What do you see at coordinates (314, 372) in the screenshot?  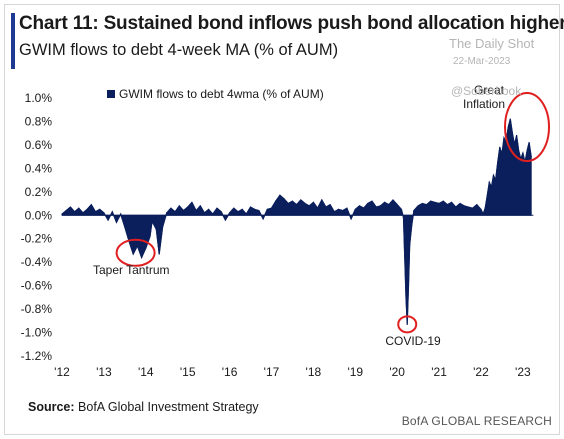 I see `x-tick-label: '18` at bounding box center [314, 372].